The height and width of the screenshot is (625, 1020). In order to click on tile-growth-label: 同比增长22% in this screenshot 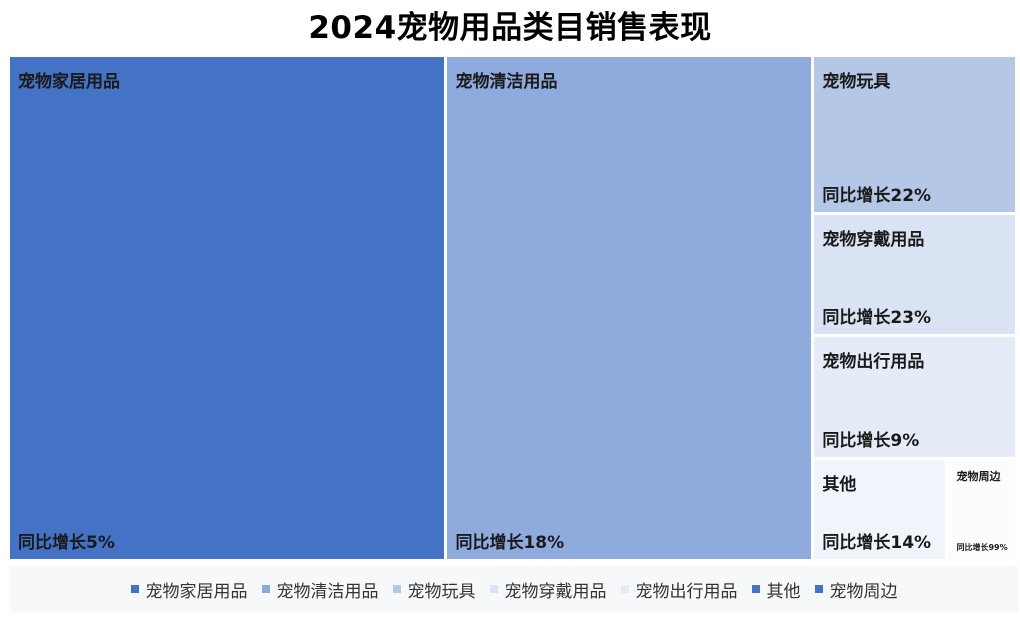, I will do `click(877, 195)`.